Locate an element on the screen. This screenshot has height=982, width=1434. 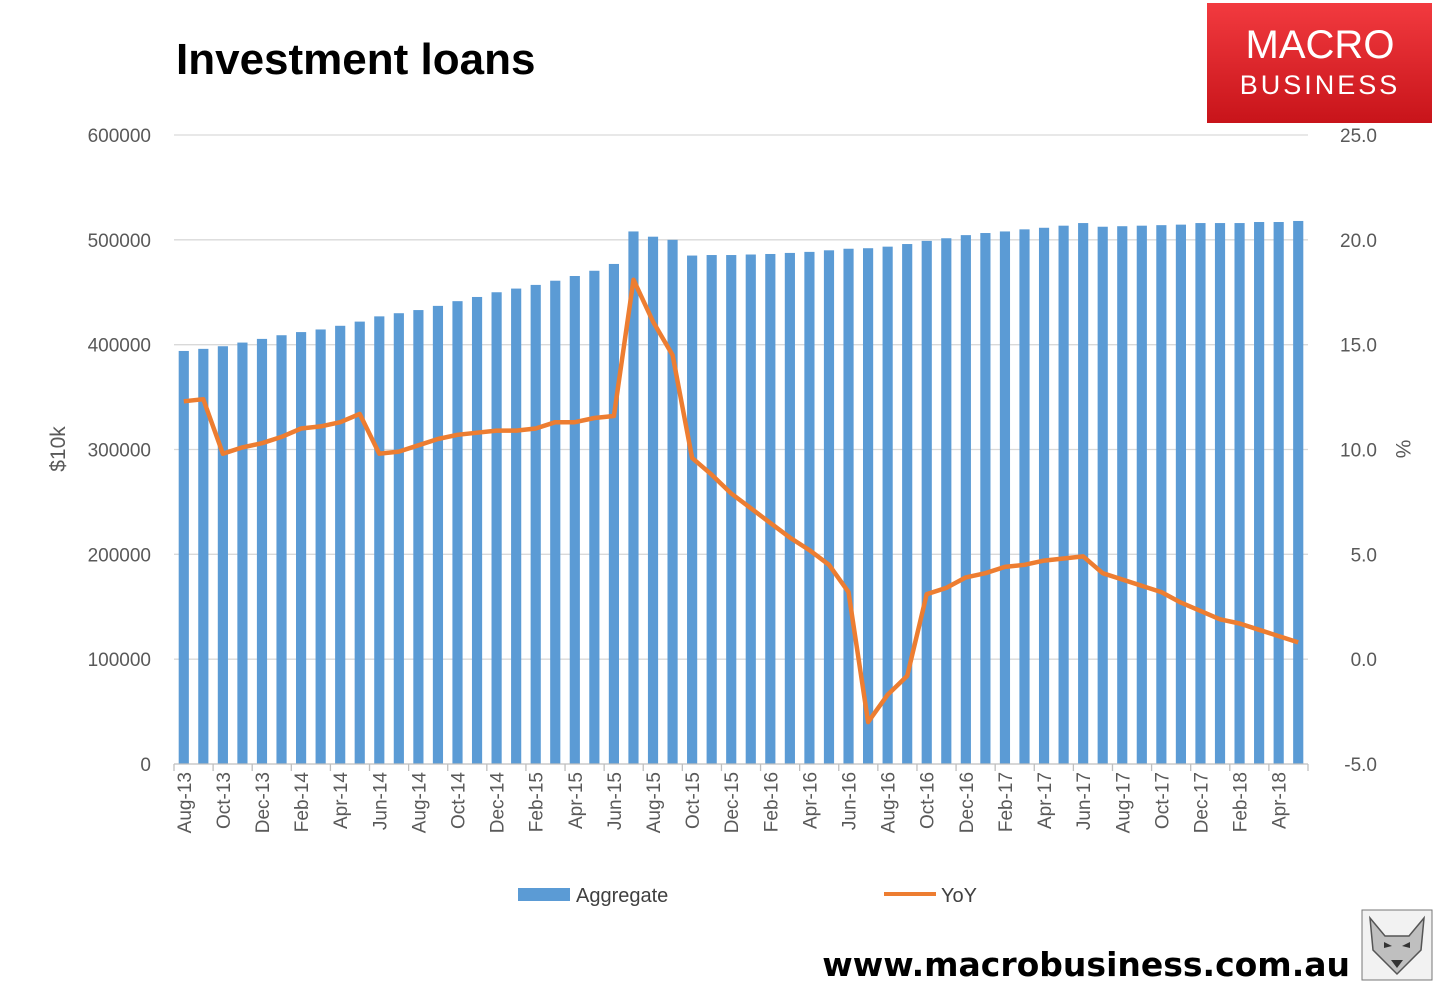
x-tick-label: Oct-16 is located at coordinates (928, 800).